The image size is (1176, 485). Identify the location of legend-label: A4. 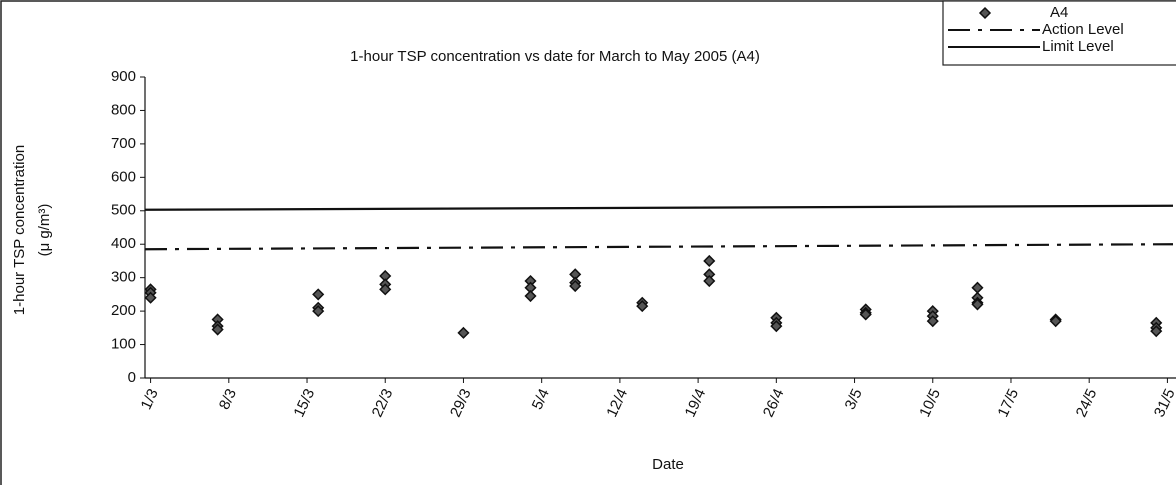
(1059, 12).